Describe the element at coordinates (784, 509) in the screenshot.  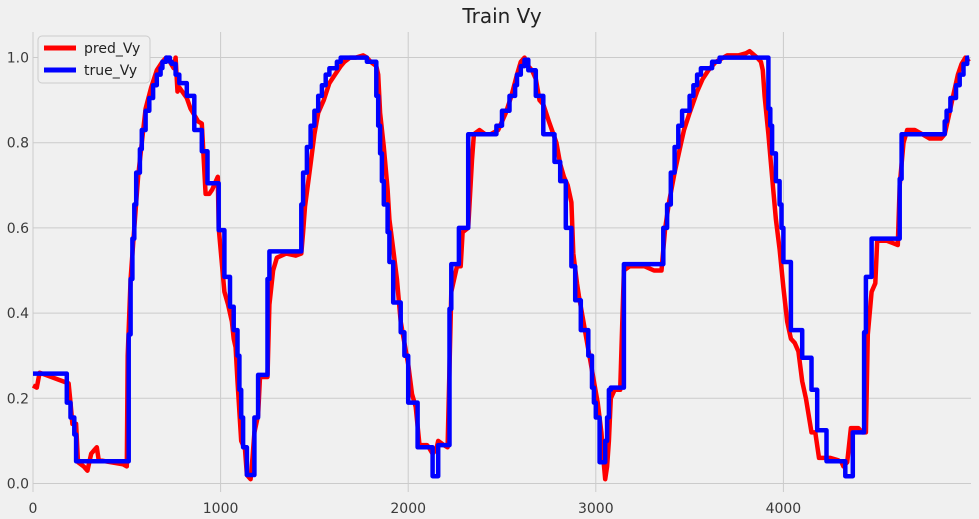
I see `x-tick-label: 4000` at that location.